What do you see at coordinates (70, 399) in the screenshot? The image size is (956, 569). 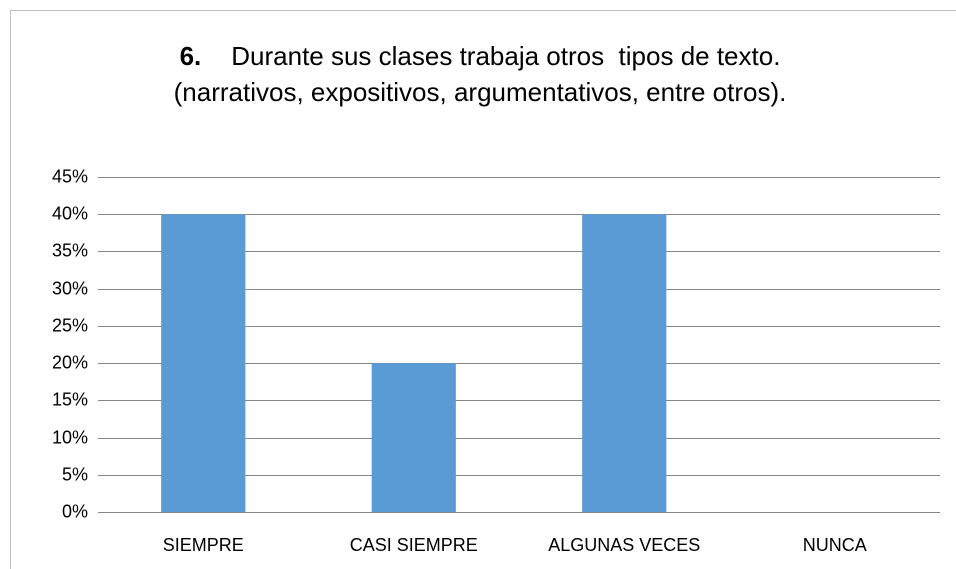 I see `y-tick-label: 15%` at bounding box center [70, 399].